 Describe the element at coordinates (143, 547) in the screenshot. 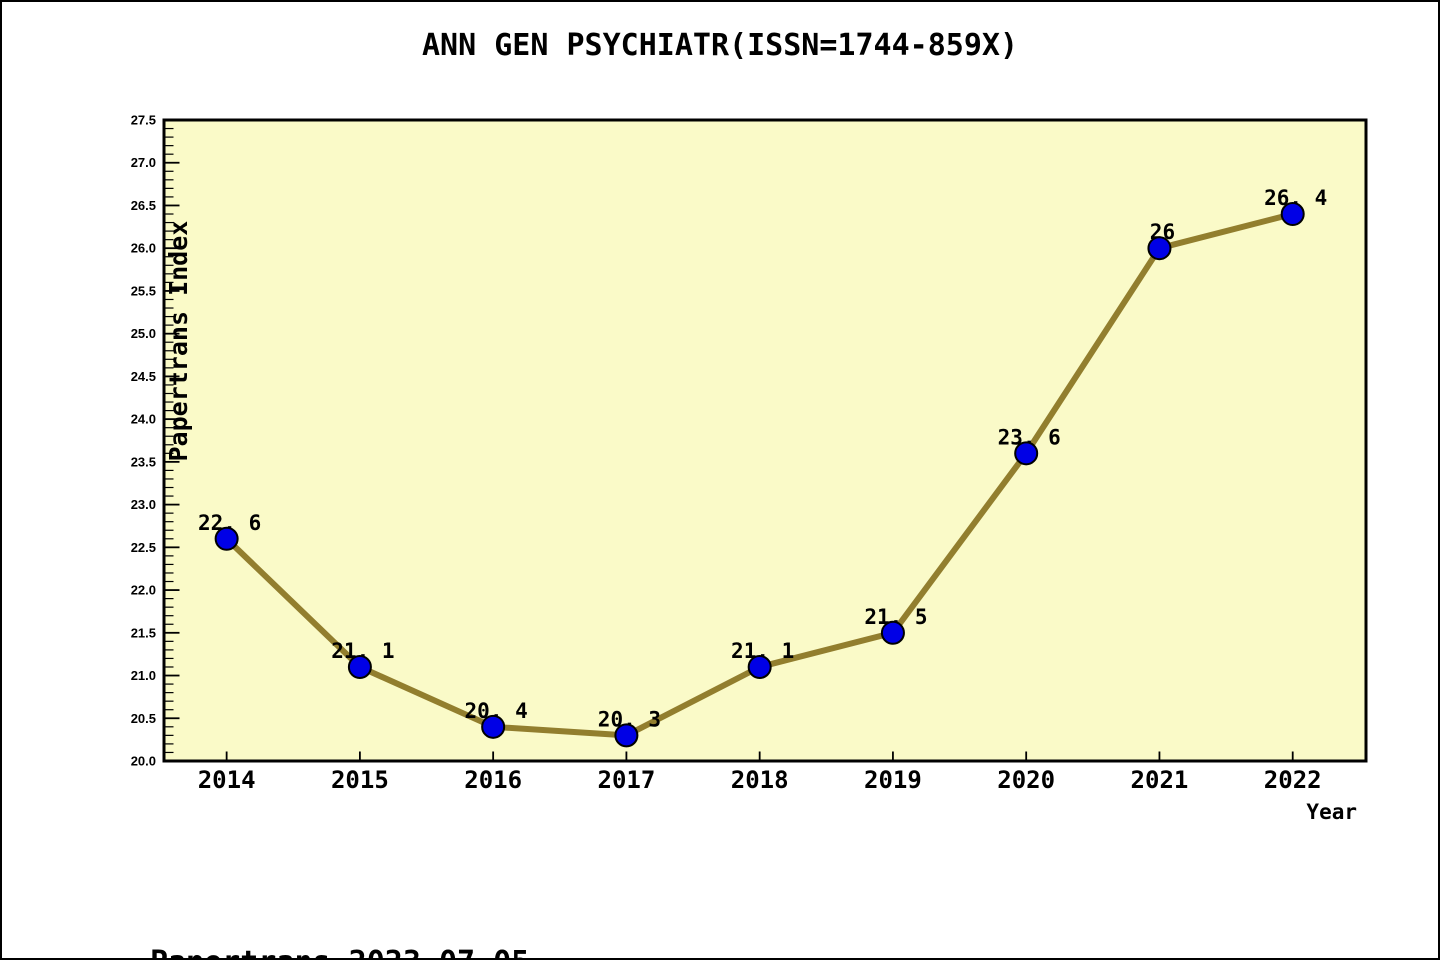

I see `y-axis-tick-label: 22.5` at that location.